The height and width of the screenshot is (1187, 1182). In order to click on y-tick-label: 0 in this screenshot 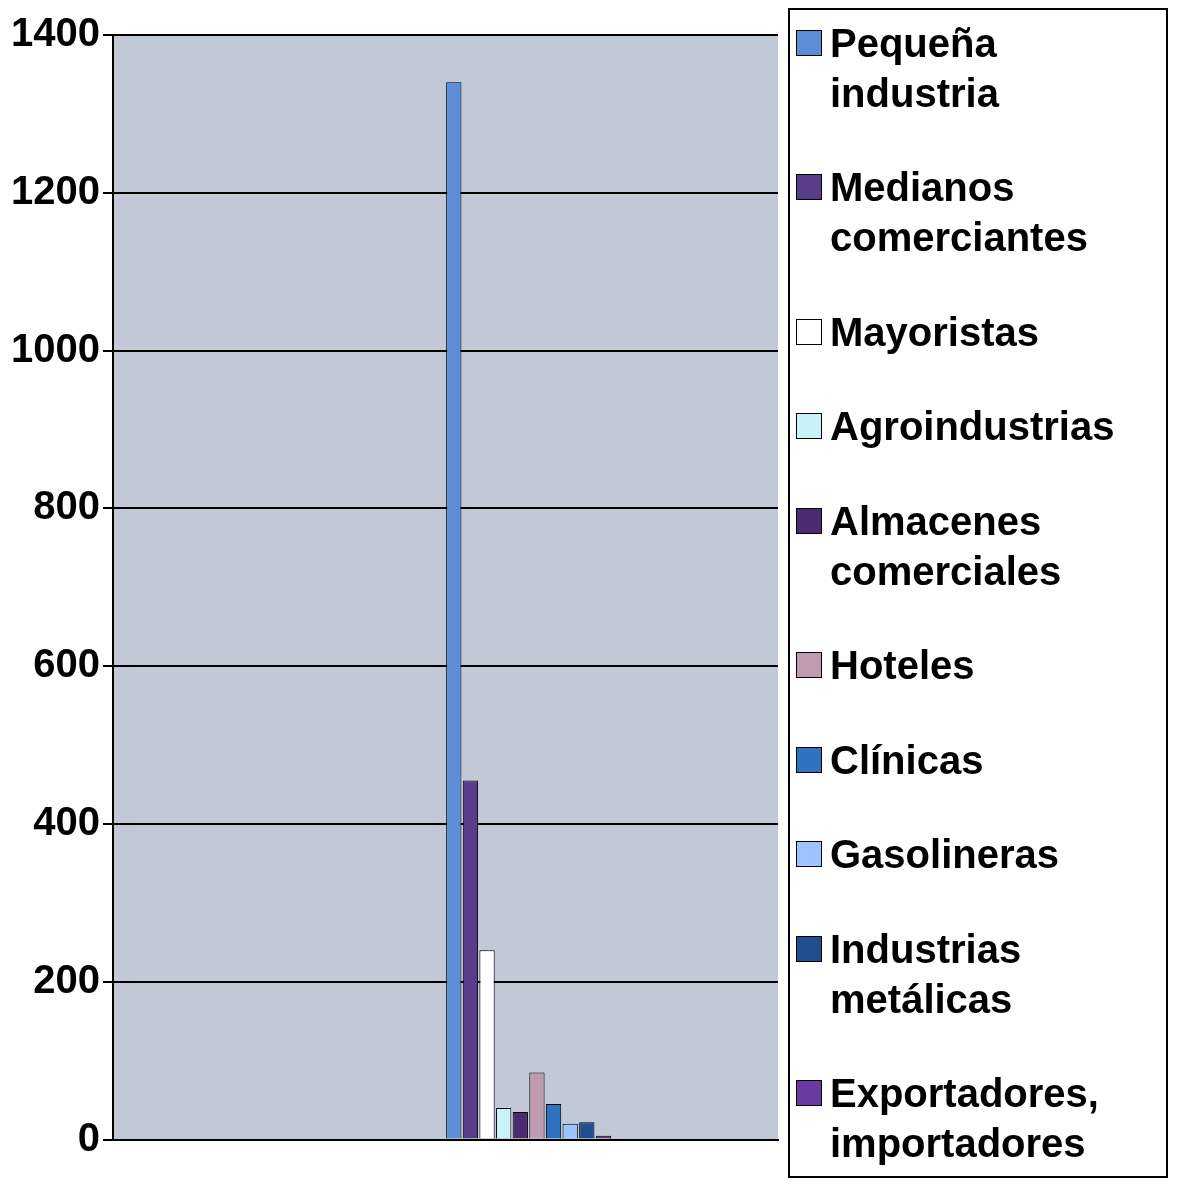, I will do `click(88, 1136)`.